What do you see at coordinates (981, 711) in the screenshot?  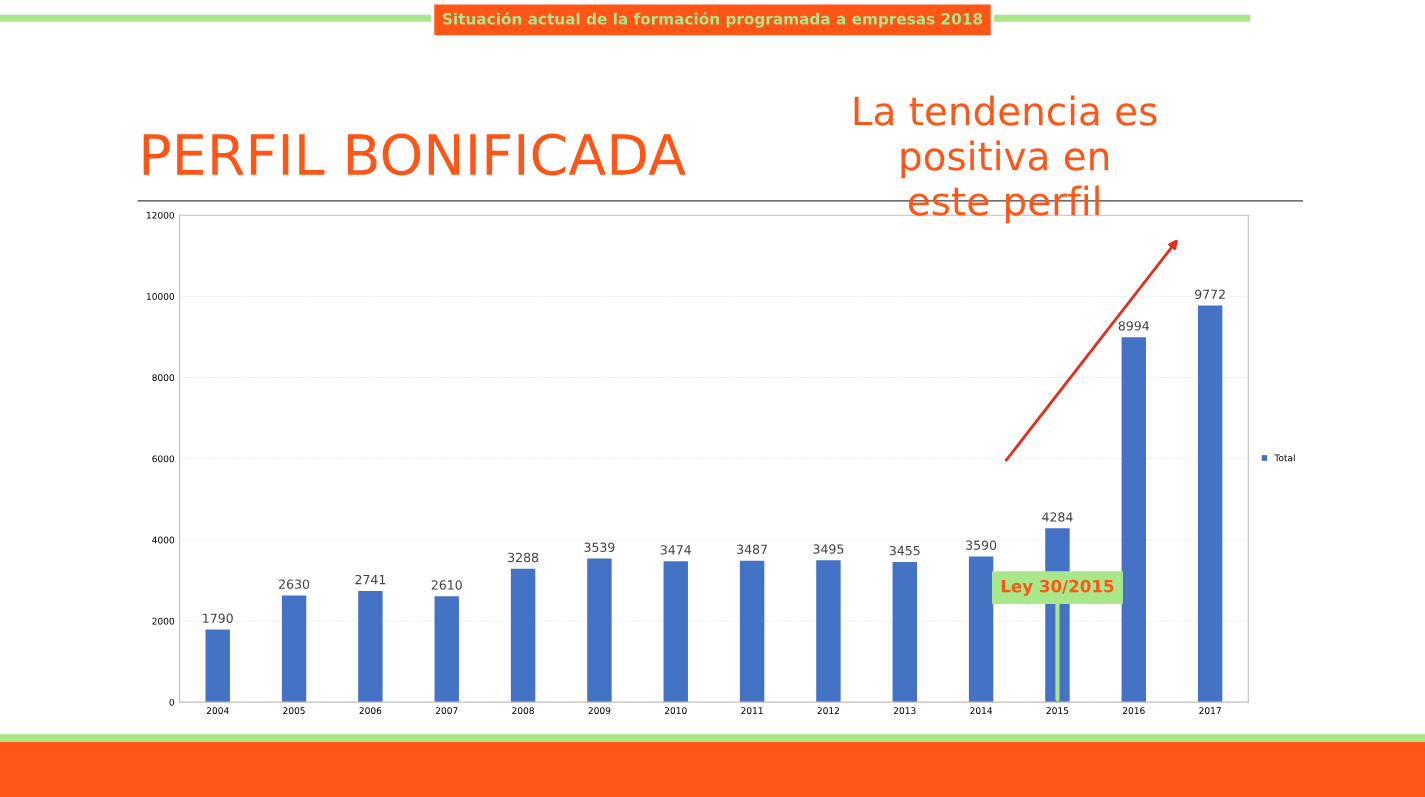 I see `x-tick-label: 2014` at bounding box center [981, 711].